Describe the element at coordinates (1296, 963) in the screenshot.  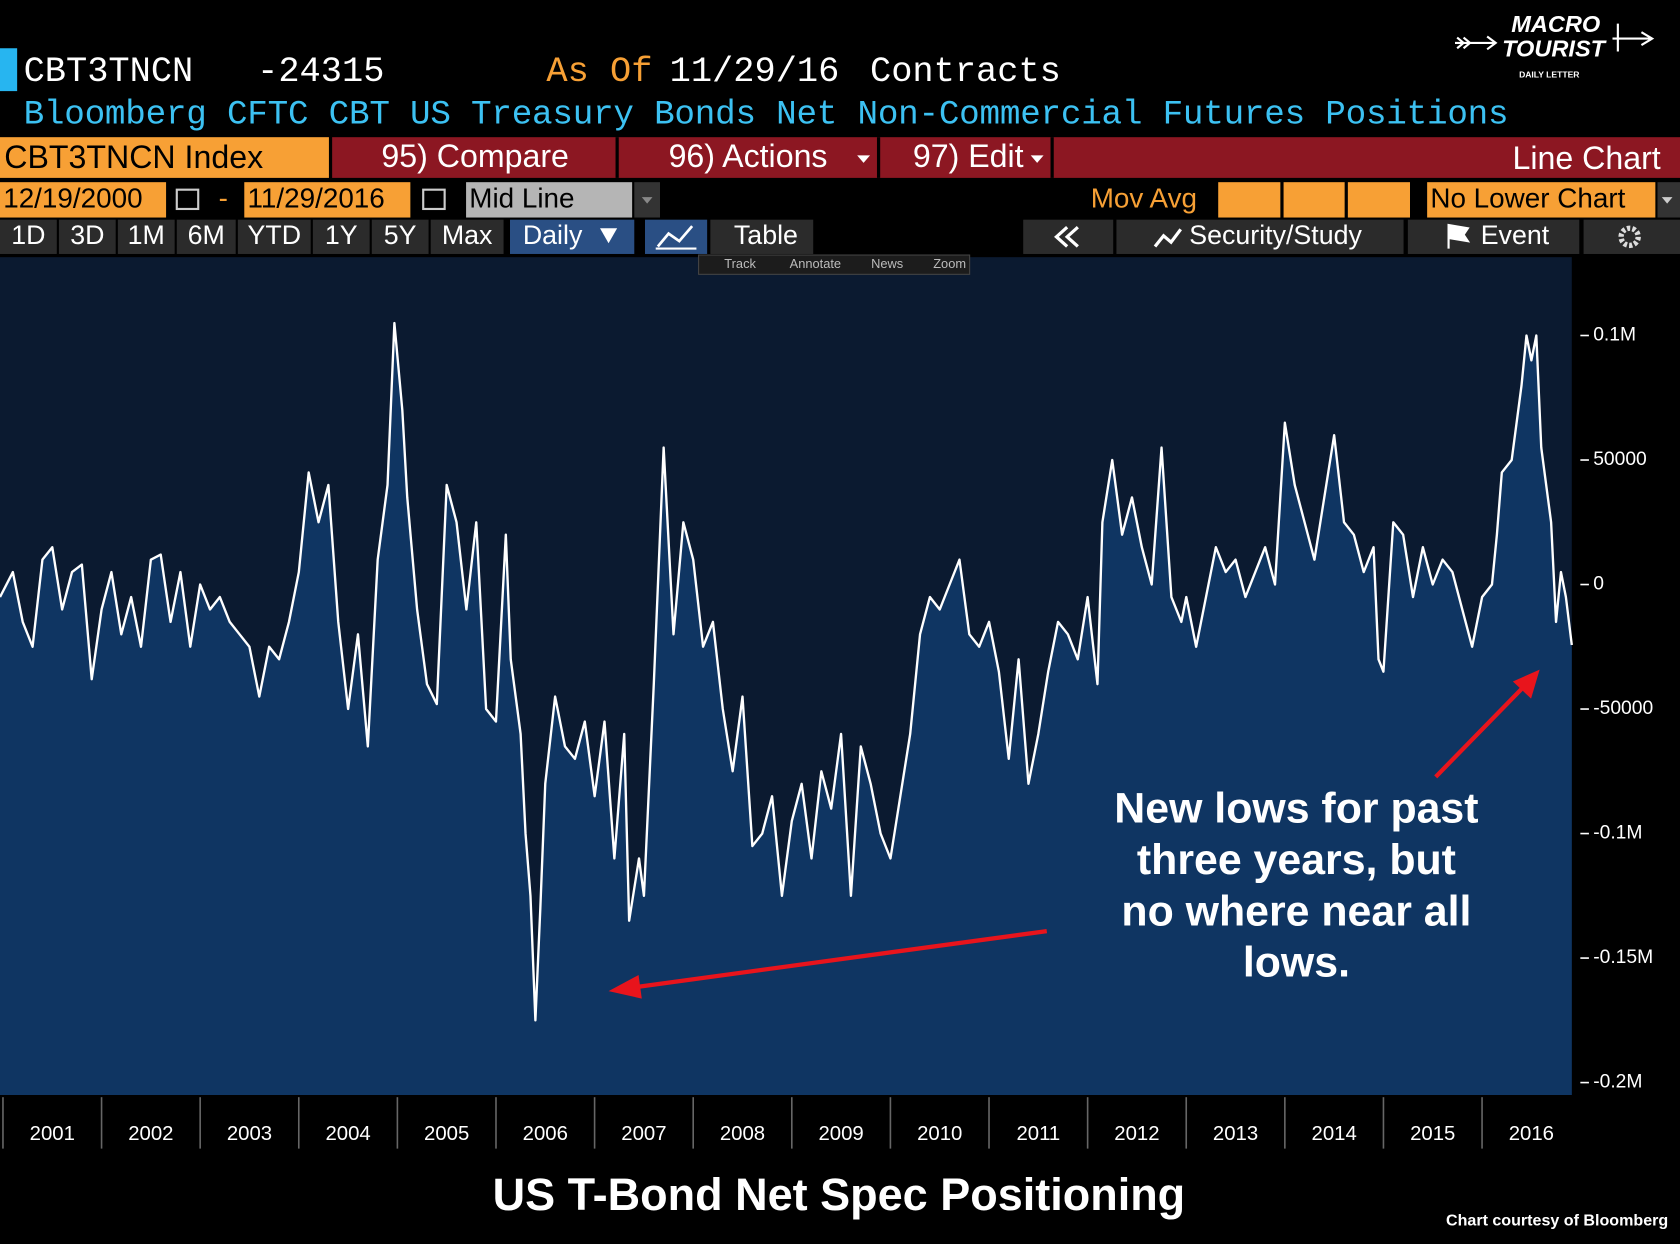
I see `annotation-line: lows.` at that location.